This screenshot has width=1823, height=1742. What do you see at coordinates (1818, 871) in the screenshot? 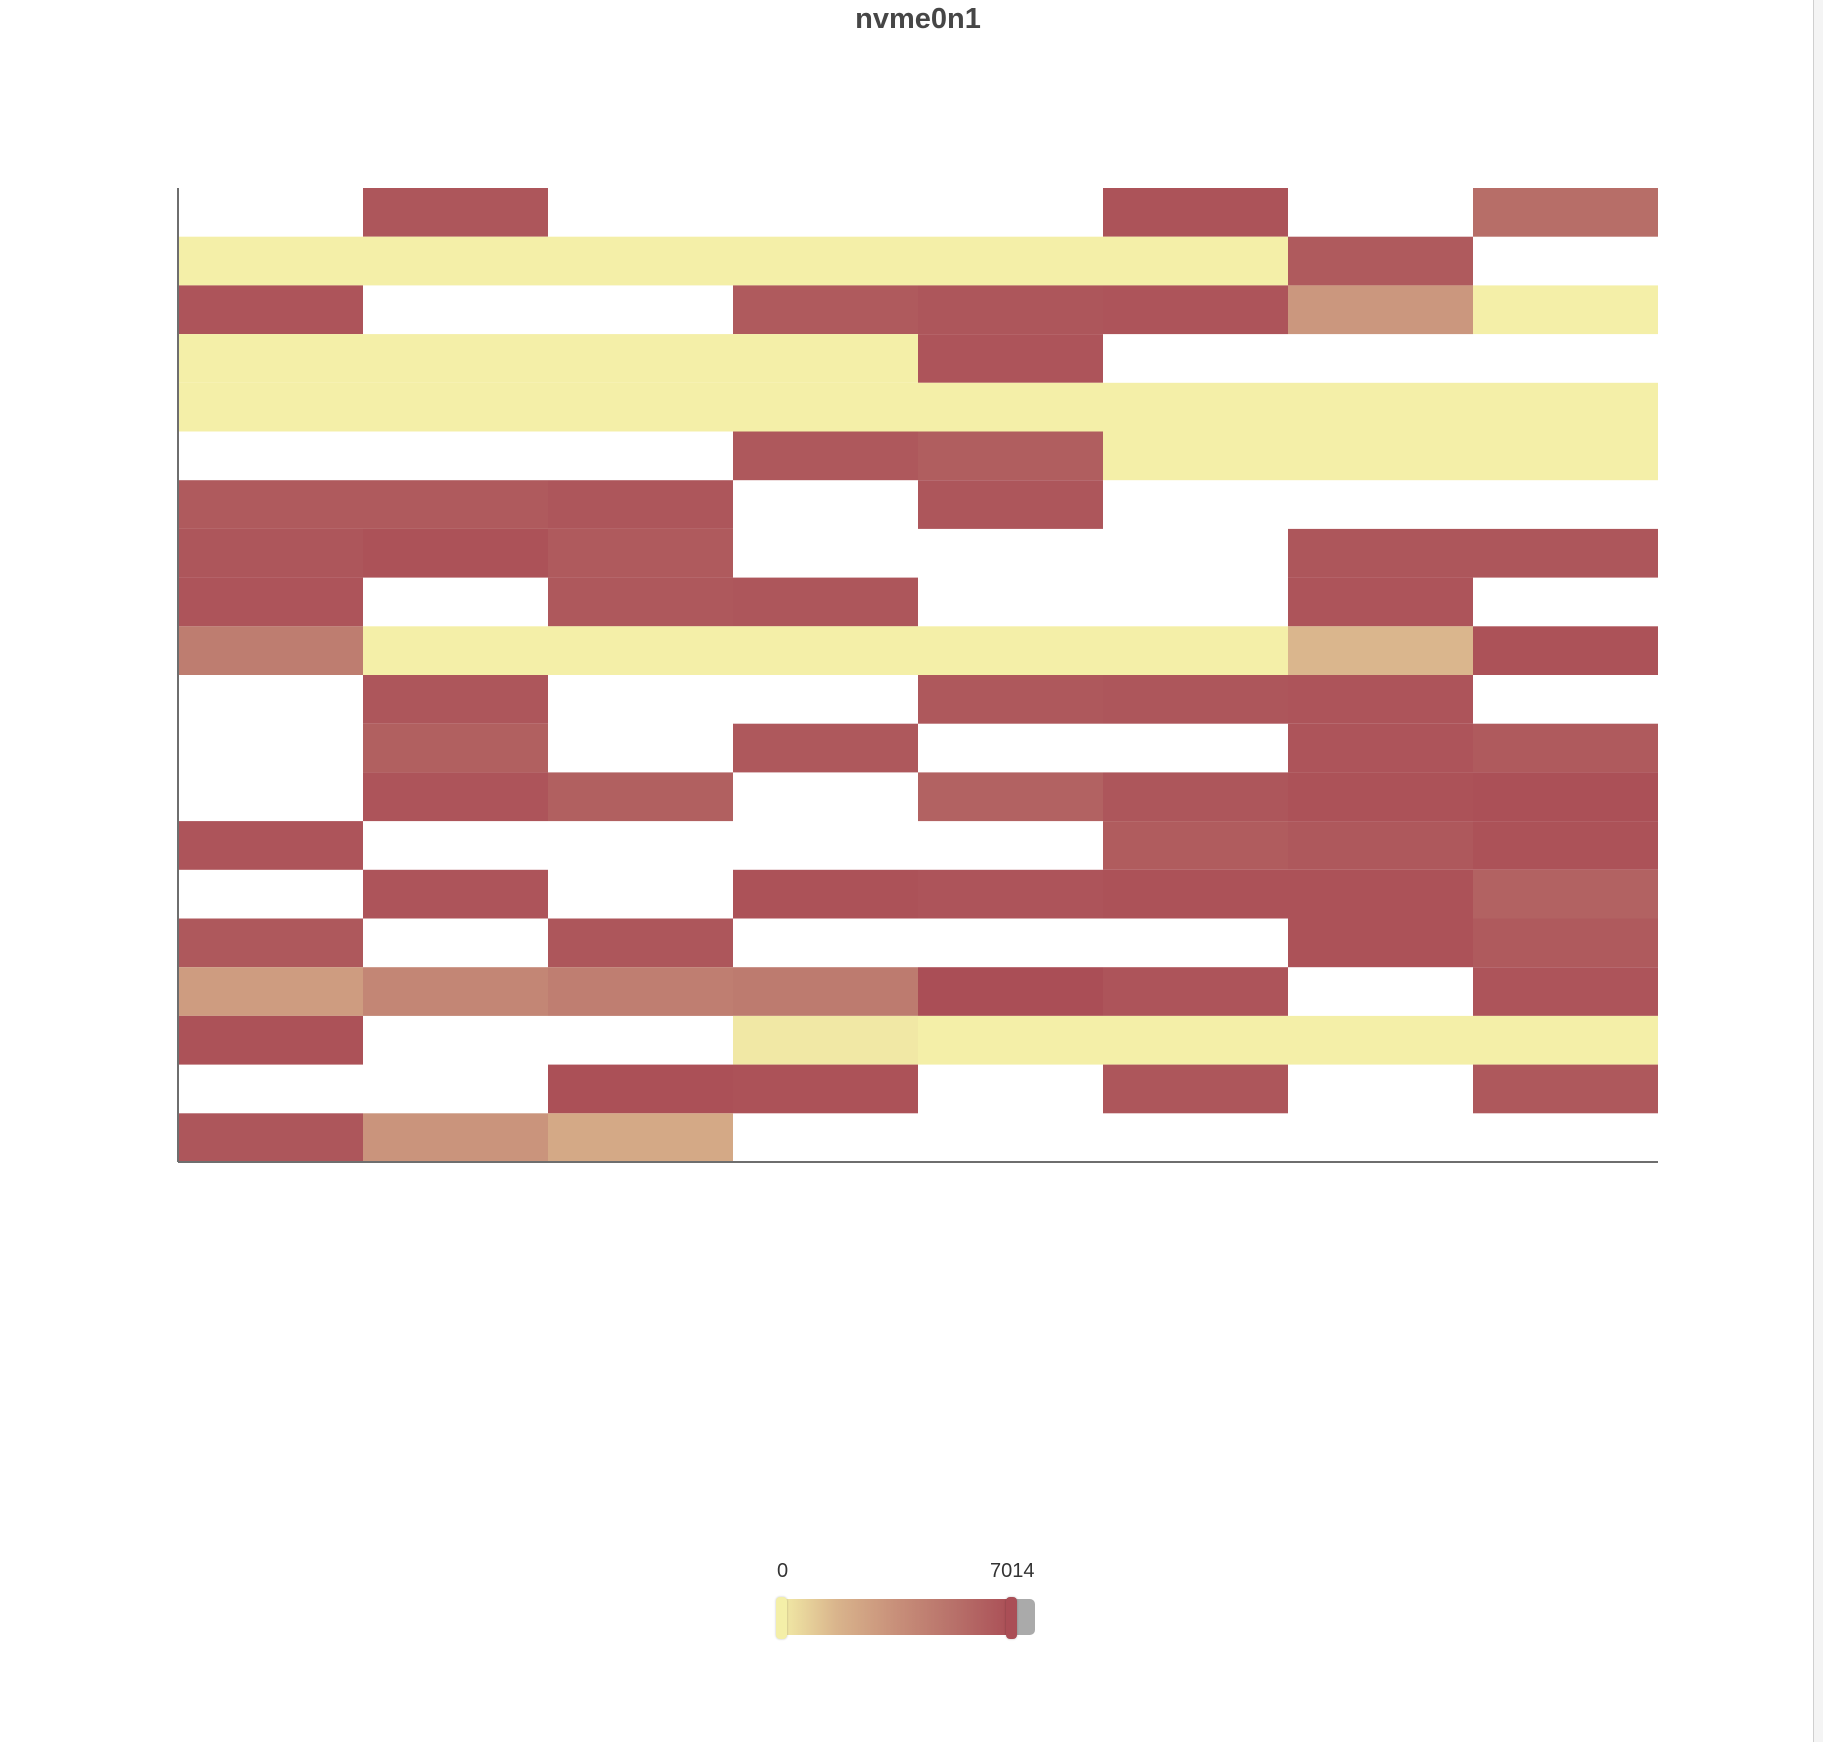
I see `window-scrollbar` at bounding box center [1818, 871].